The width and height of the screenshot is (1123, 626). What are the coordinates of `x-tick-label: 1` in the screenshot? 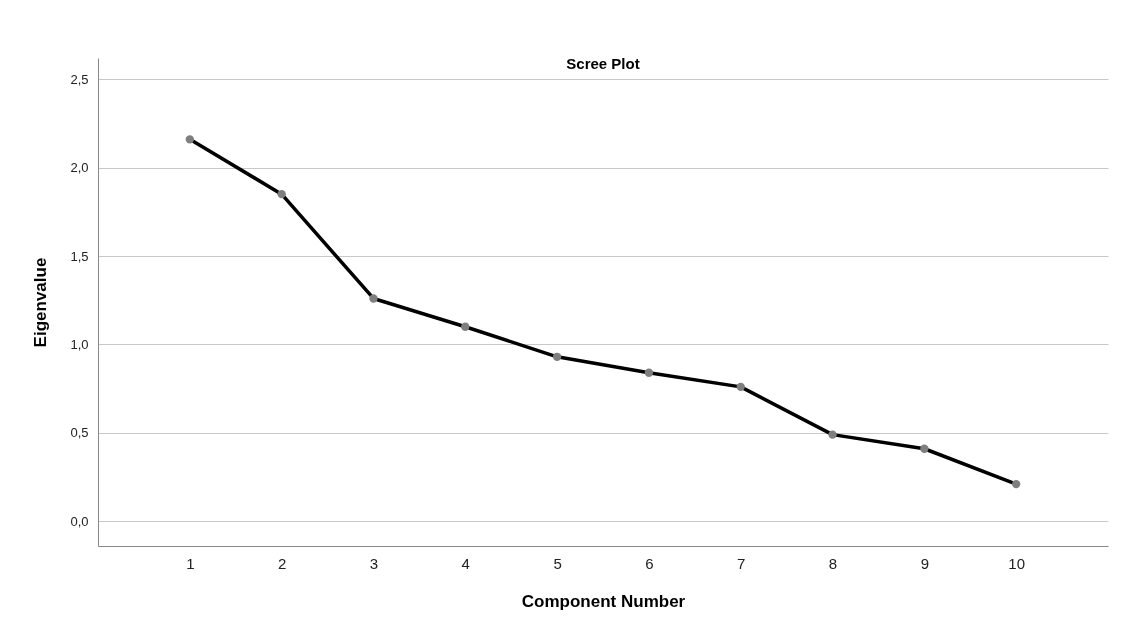 It's located at (190, 563).